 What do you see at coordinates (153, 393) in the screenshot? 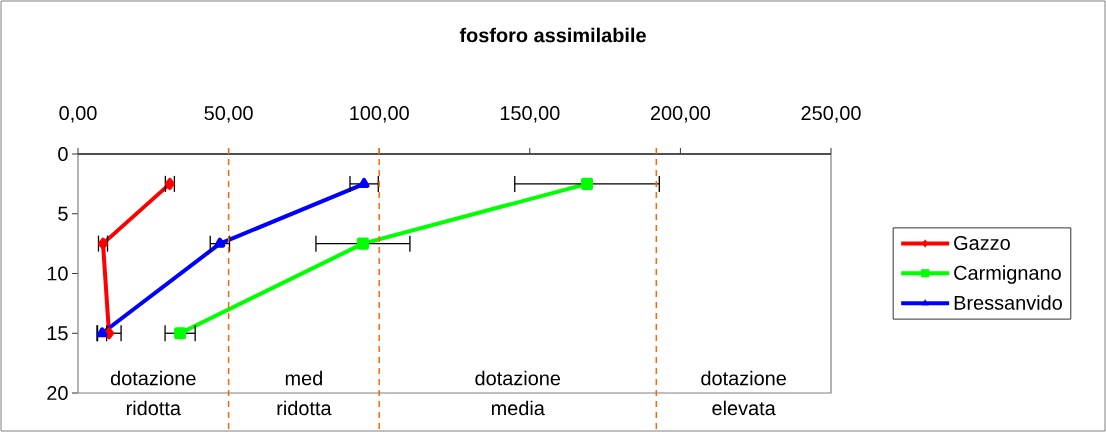
I see `annotation: dotazione ridotta` at bounding box center [153, 393].